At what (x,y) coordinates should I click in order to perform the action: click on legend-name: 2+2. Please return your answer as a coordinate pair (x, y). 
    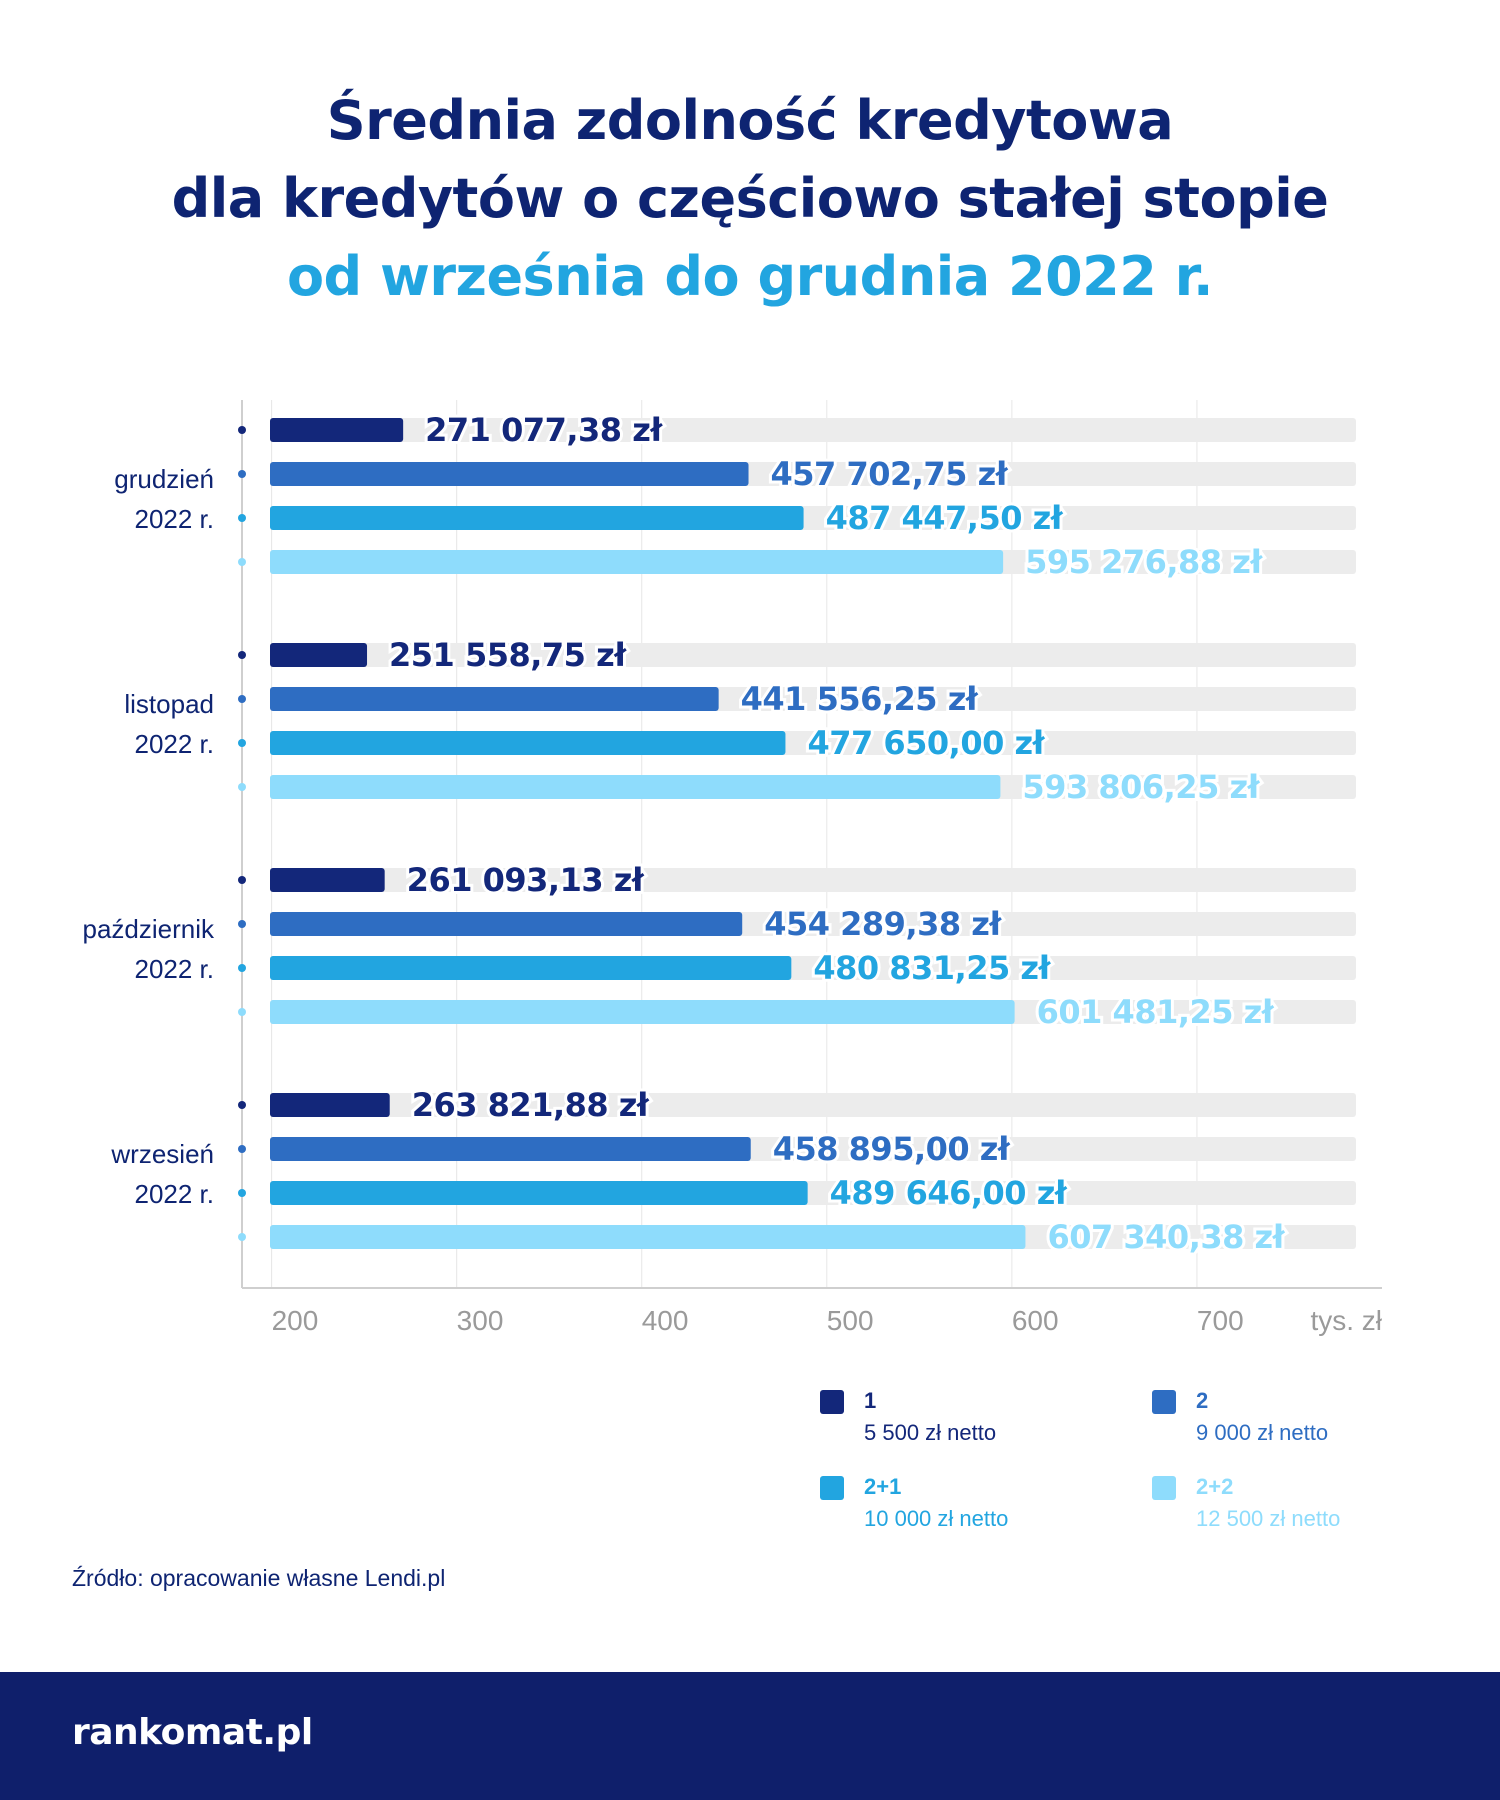
    Looking at the image, I should click on (1215, 1486).